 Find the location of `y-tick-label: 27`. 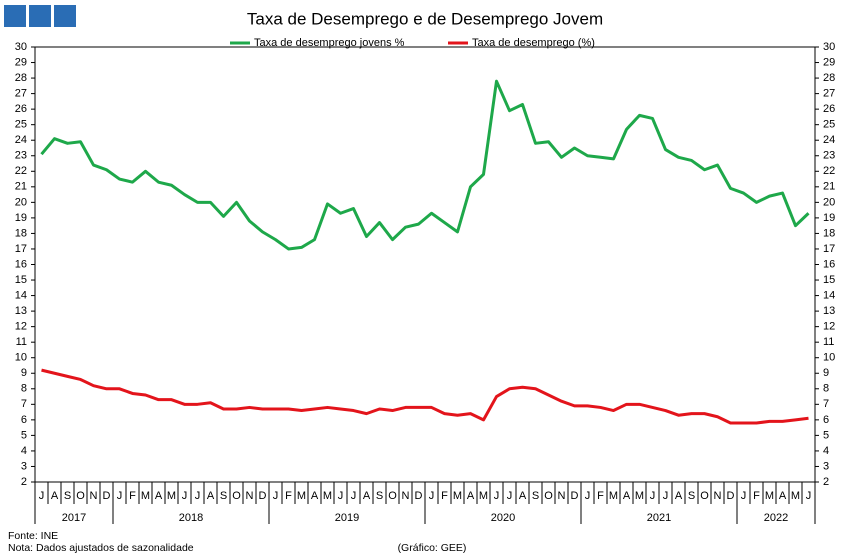

y-tick-label: 27 is located at coordinates (21, 94).